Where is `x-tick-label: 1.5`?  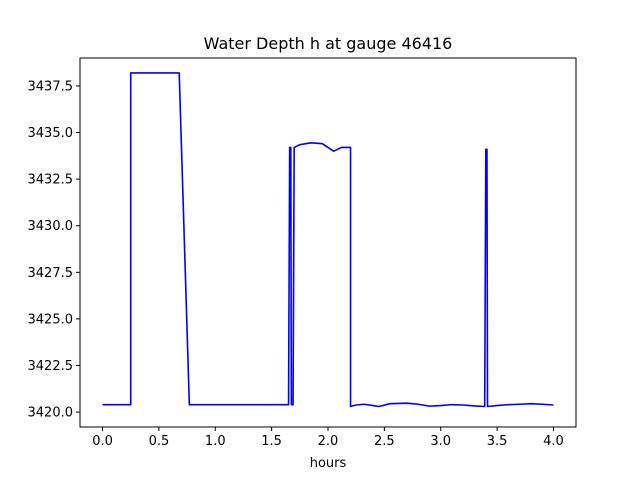
x-tick-label: 1.5 is located at coordinates (271, 441).